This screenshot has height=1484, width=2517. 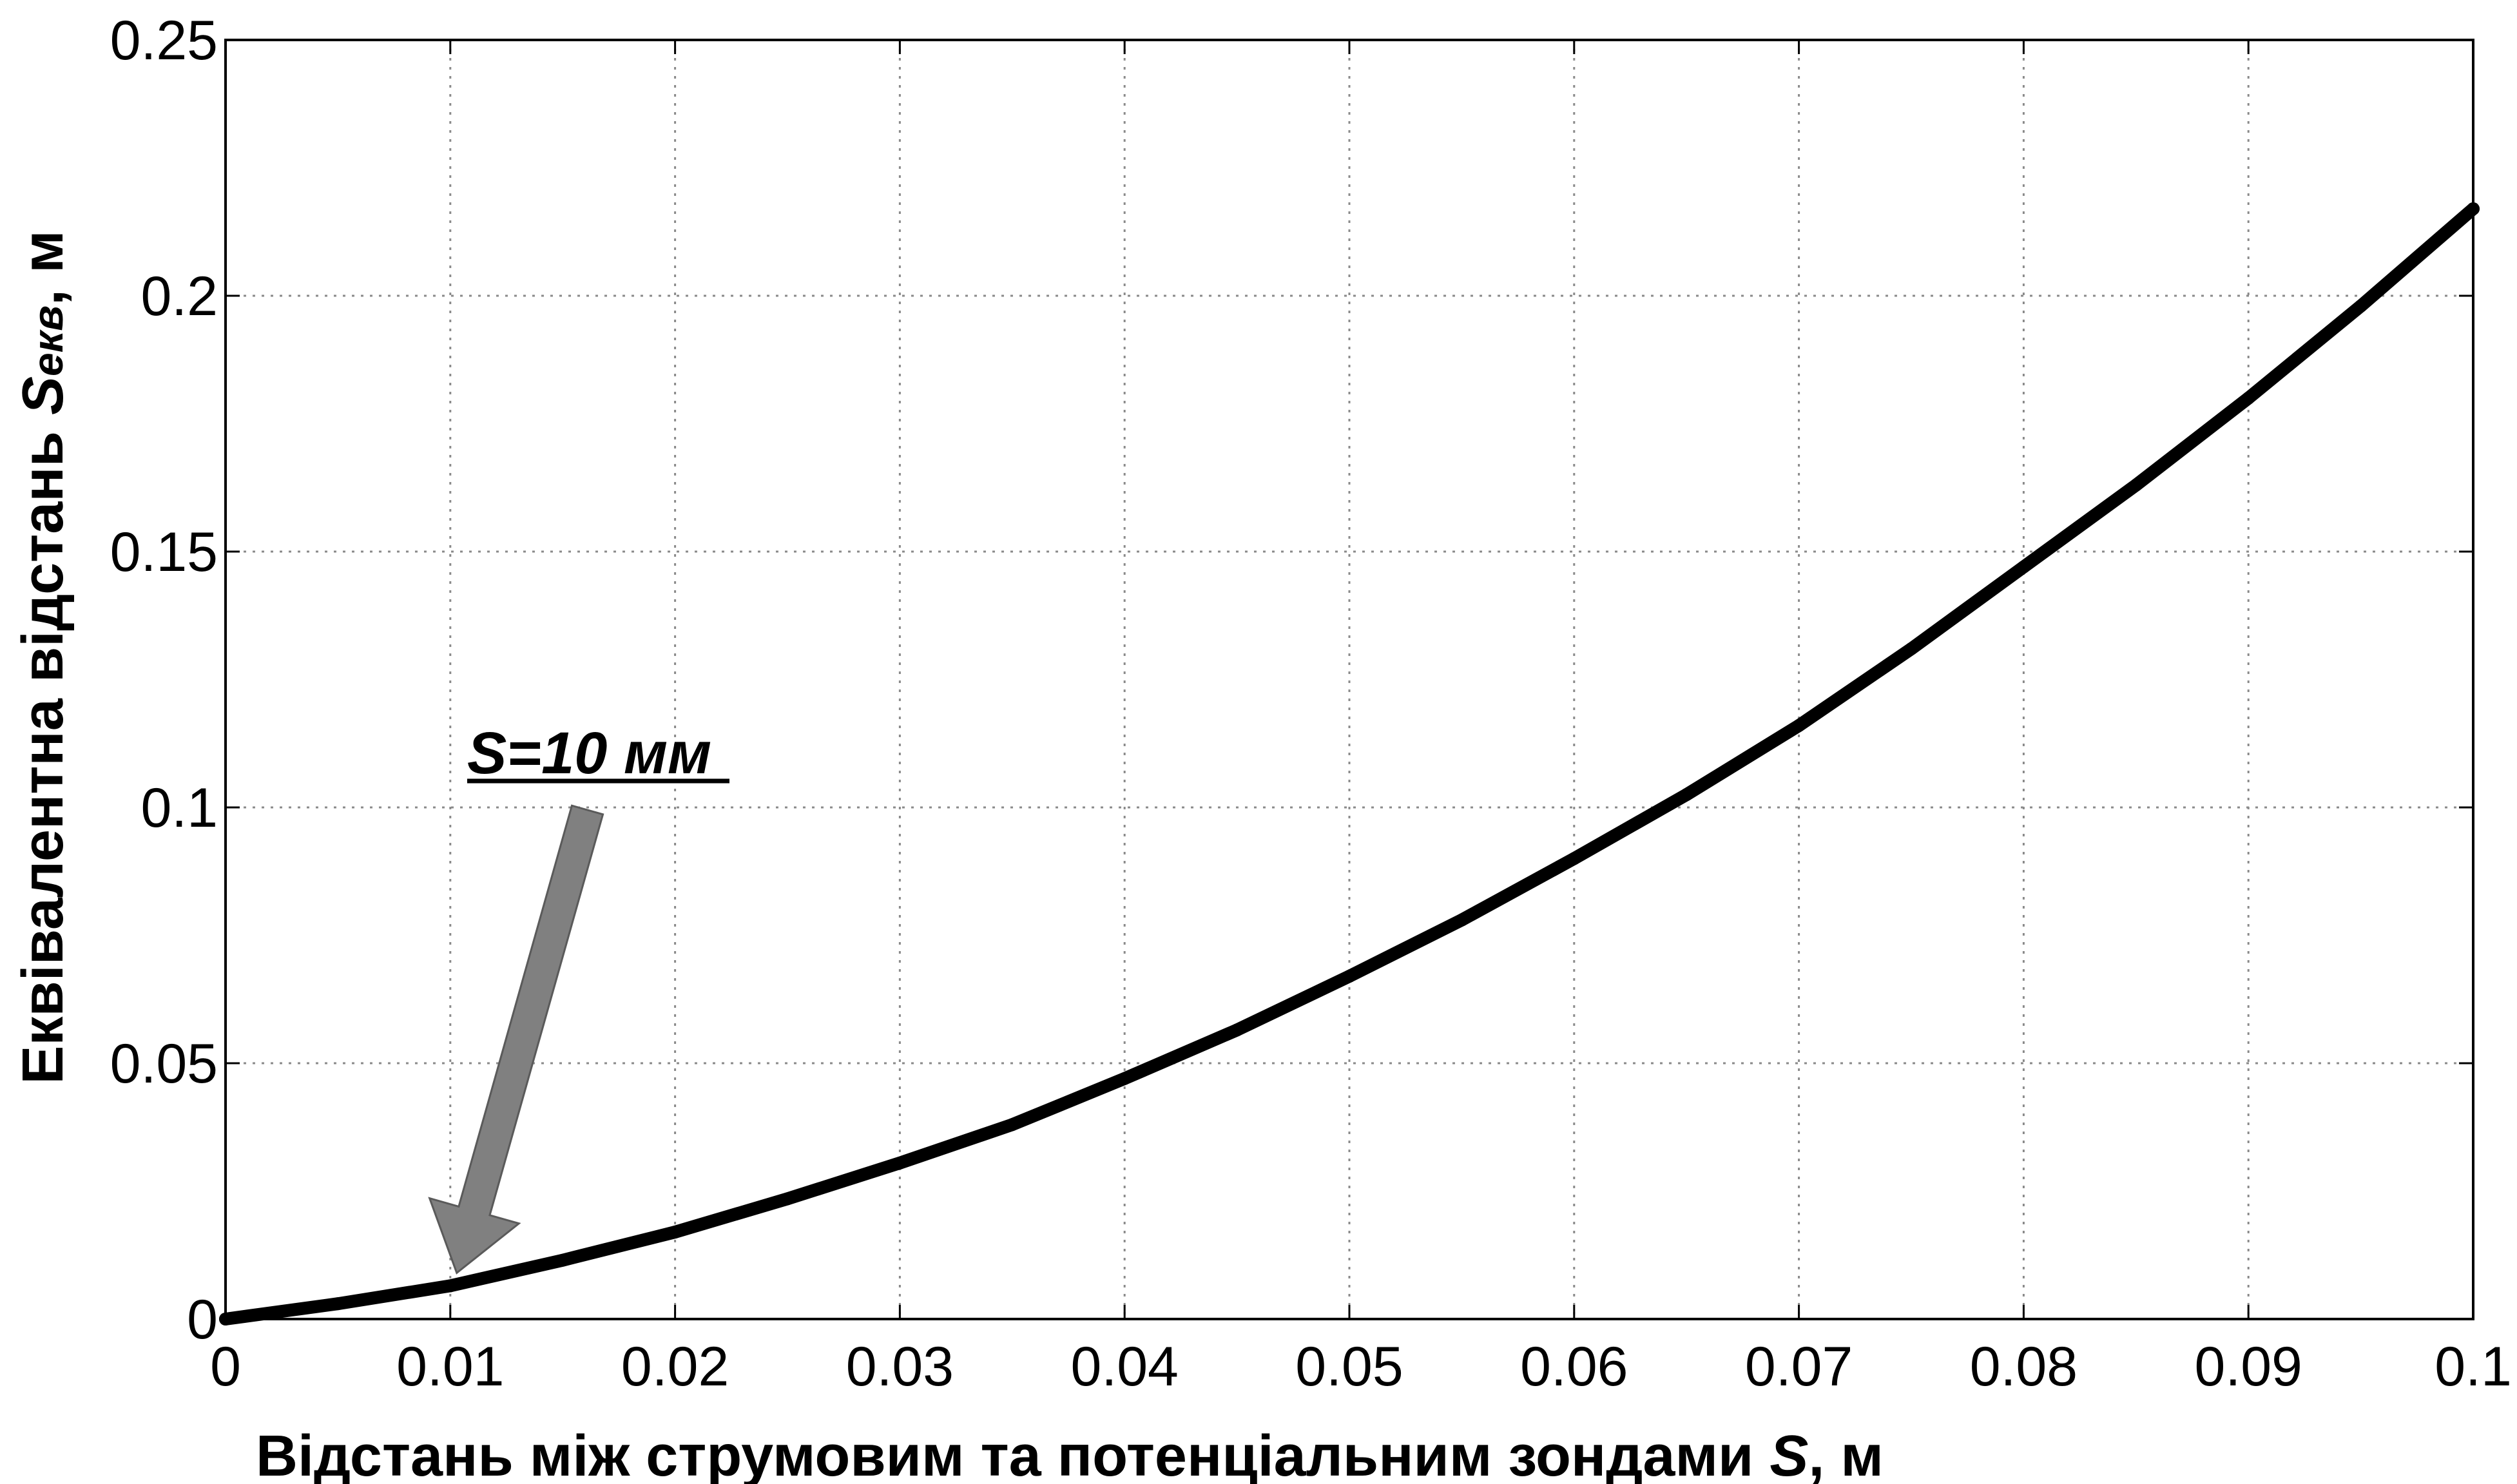 What do you see at coordinates (1574, 1367) in the screenshot?
I see `x-tick-label: 0.06` at bounding box center [1574, 1367].